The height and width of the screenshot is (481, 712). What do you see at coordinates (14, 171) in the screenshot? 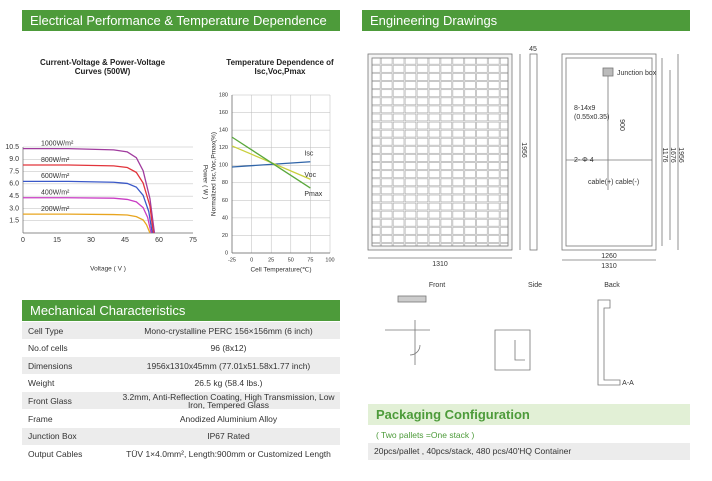
I see `y-tick-label: 7.5` at bounding box center [14, 171].